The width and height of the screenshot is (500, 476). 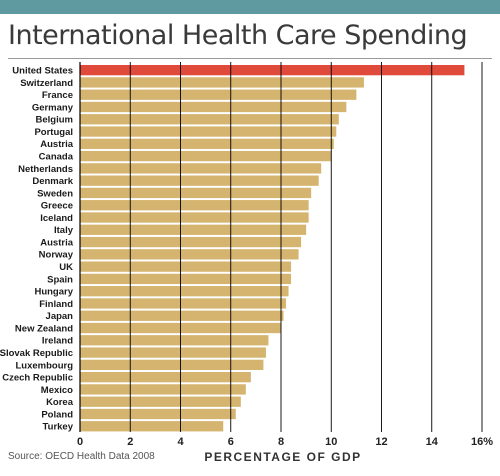 What do you see at coordinates (180, 442) in the screenshot?
I see `x-tick-label: 4` at bounding box center [180, 442].